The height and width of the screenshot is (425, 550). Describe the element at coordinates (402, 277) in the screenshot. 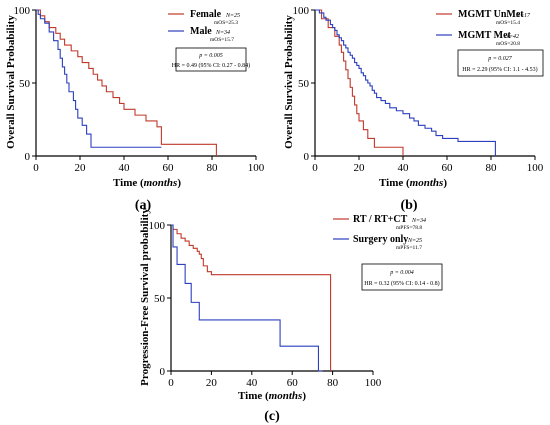

I see `stats-box-c` at that location.